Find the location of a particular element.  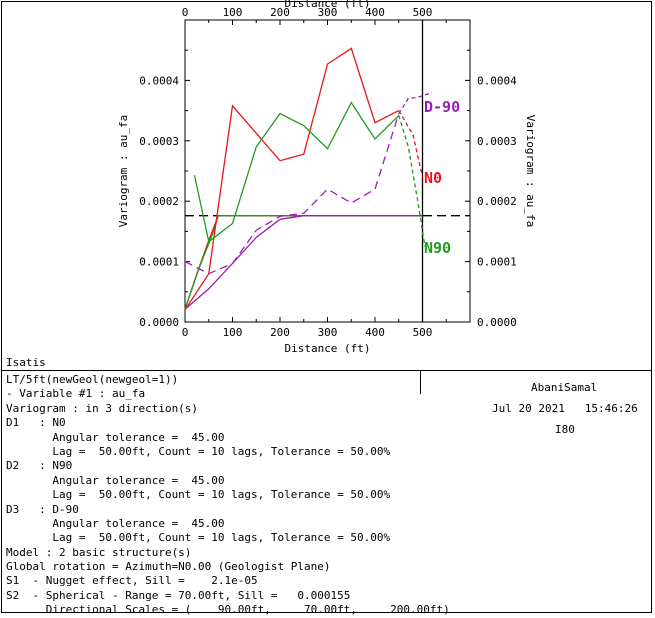

vertical-divider is located at coordinates (420, 382).